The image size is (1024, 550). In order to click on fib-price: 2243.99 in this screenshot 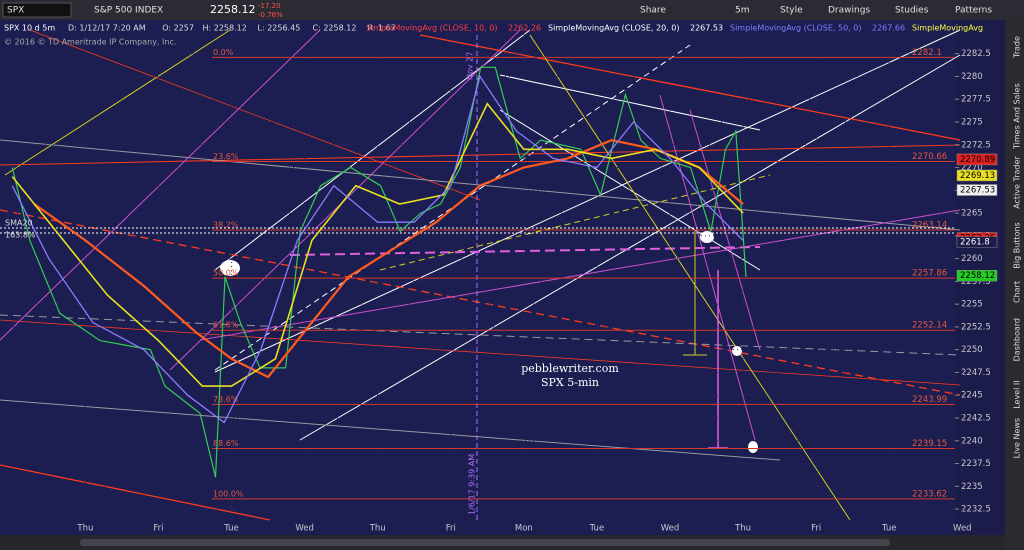, I will do `click(929, 400)`.